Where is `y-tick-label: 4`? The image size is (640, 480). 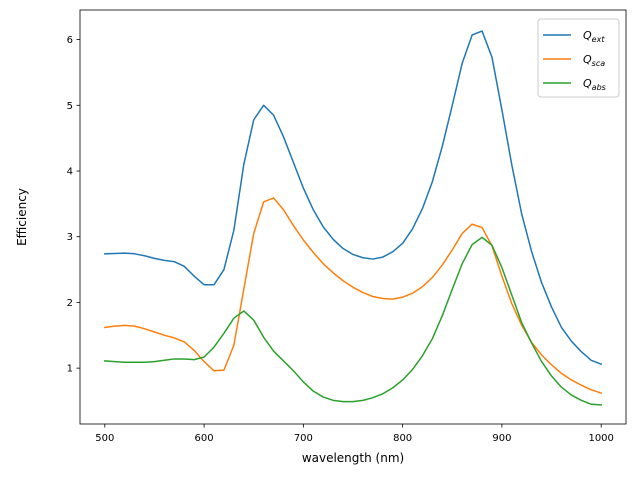
y-tick-label: 4 is located at coordinates (70, 172).